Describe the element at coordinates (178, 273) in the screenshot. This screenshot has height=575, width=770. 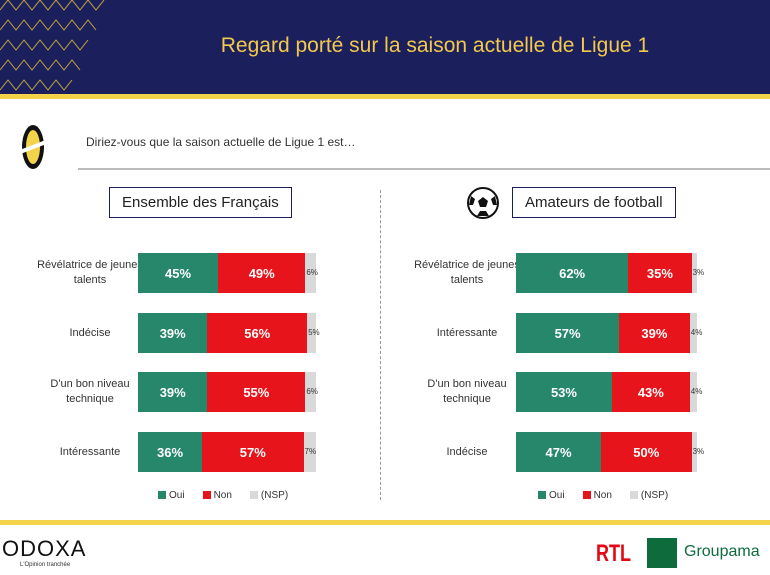
I see `bar-segment-oui: 45%` at that location.